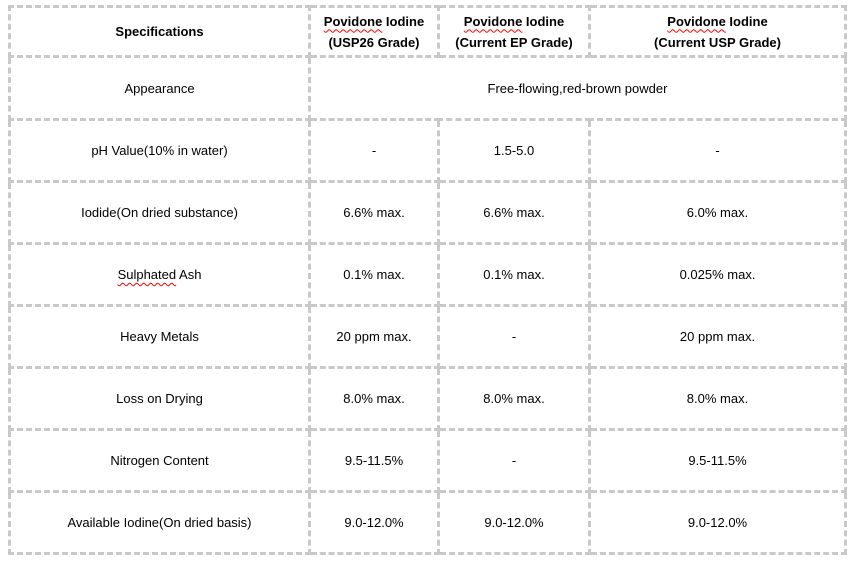  I want to click on value-cell-usp26: 8.0% max., so click(374, 398).